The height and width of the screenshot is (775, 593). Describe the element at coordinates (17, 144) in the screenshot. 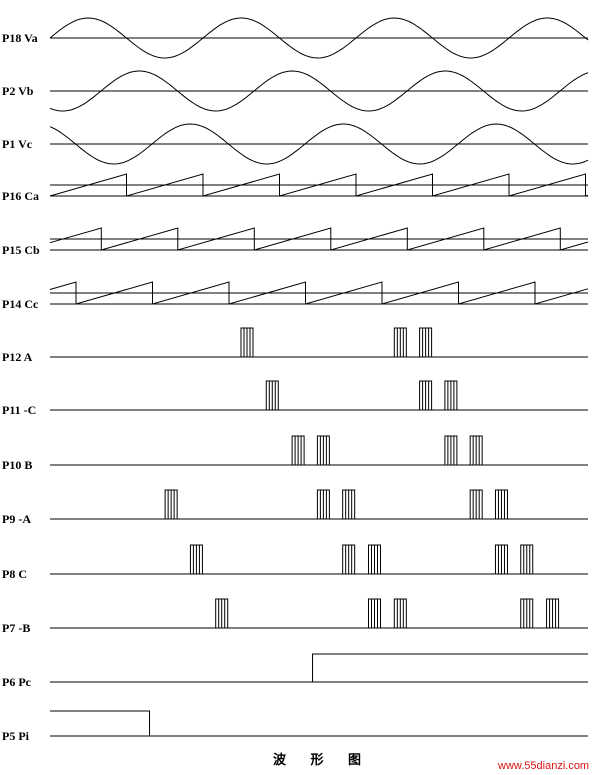

I see `row-label: P1 Vc` at that location.